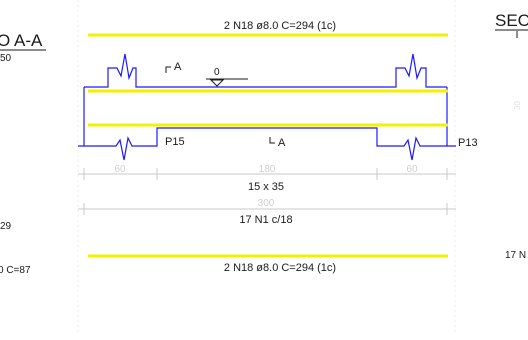  I want to click on total-dimension-line, so click(267, 209).